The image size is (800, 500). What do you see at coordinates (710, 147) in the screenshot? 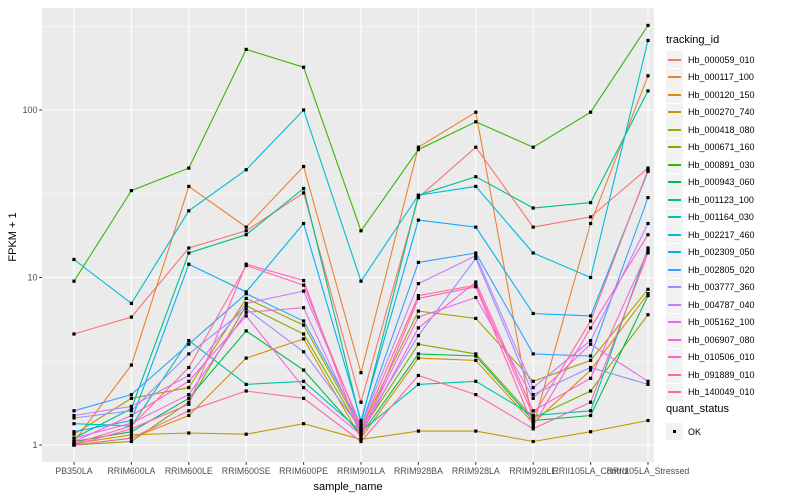
I see `legend-entry-Hb_000671_160: Hb_000671_160` at bounding box center [710, 147].